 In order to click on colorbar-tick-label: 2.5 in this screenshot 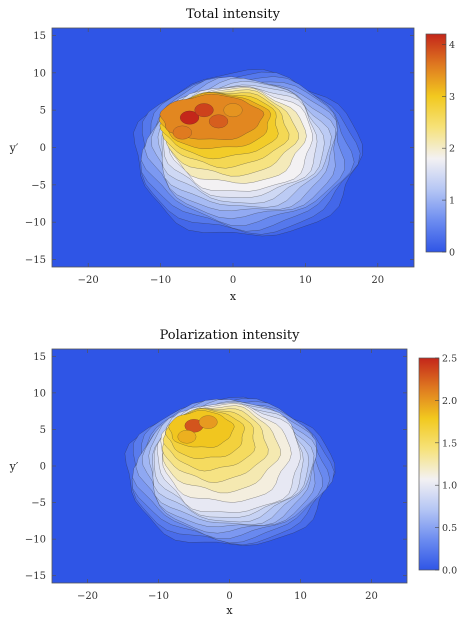, I will do `click(449, 359)`.